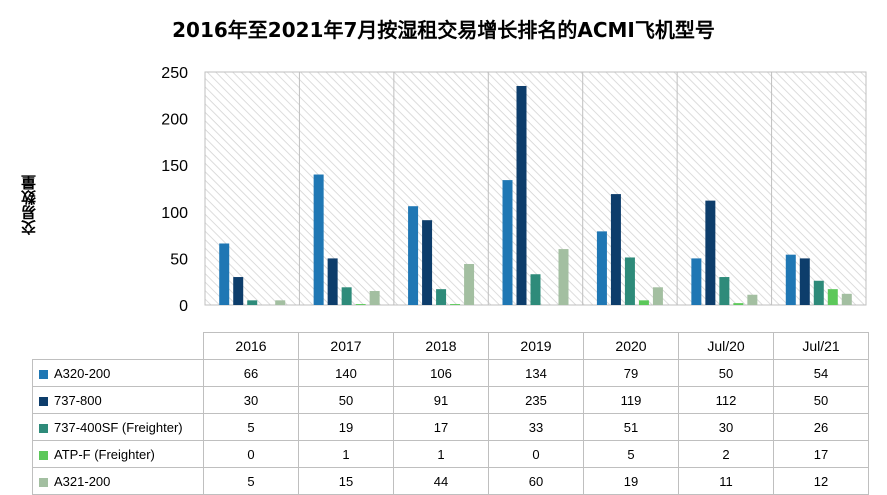  What do you see at coordinates (536, 400) in the screenshot?
I see `data-label: 235` at bounding box center [536, 400].